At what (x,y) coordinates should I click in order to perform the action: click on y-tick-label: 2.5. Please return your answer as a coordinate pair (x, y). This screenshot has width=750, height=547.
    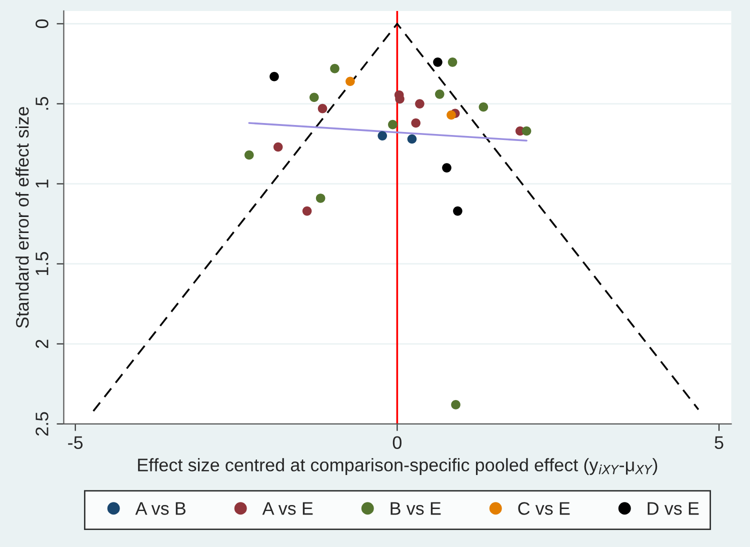
    Looking at the image, I should click on (42, 424).